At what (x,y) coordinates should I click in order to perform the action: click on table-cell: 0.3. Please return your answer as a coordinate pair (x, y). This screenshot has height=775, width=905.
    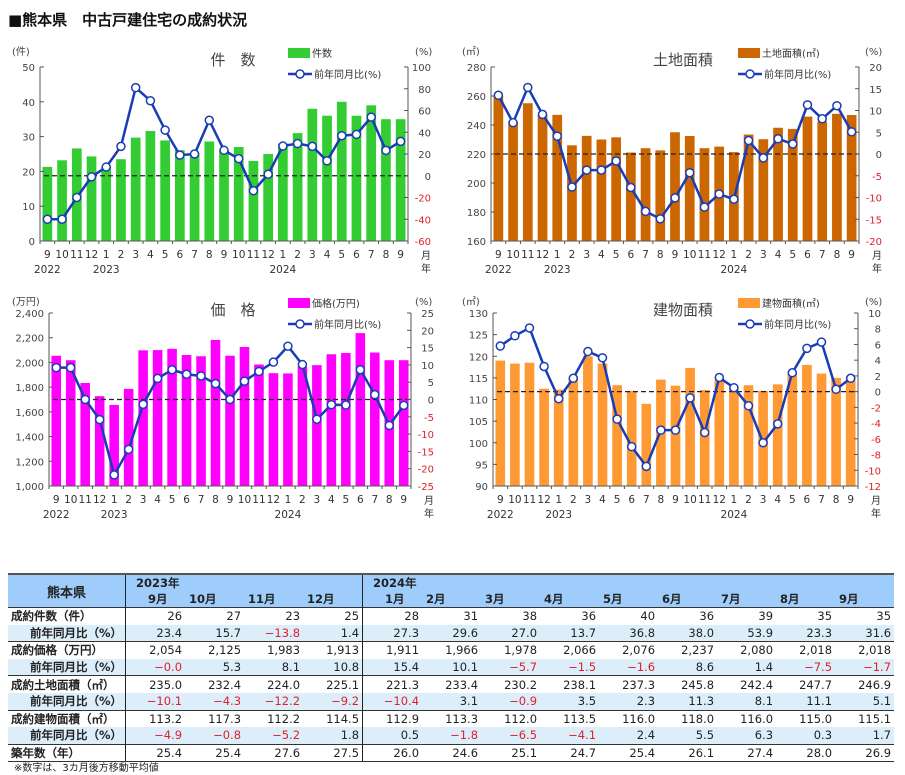
    Looking at the image, I should click on (806, 736).